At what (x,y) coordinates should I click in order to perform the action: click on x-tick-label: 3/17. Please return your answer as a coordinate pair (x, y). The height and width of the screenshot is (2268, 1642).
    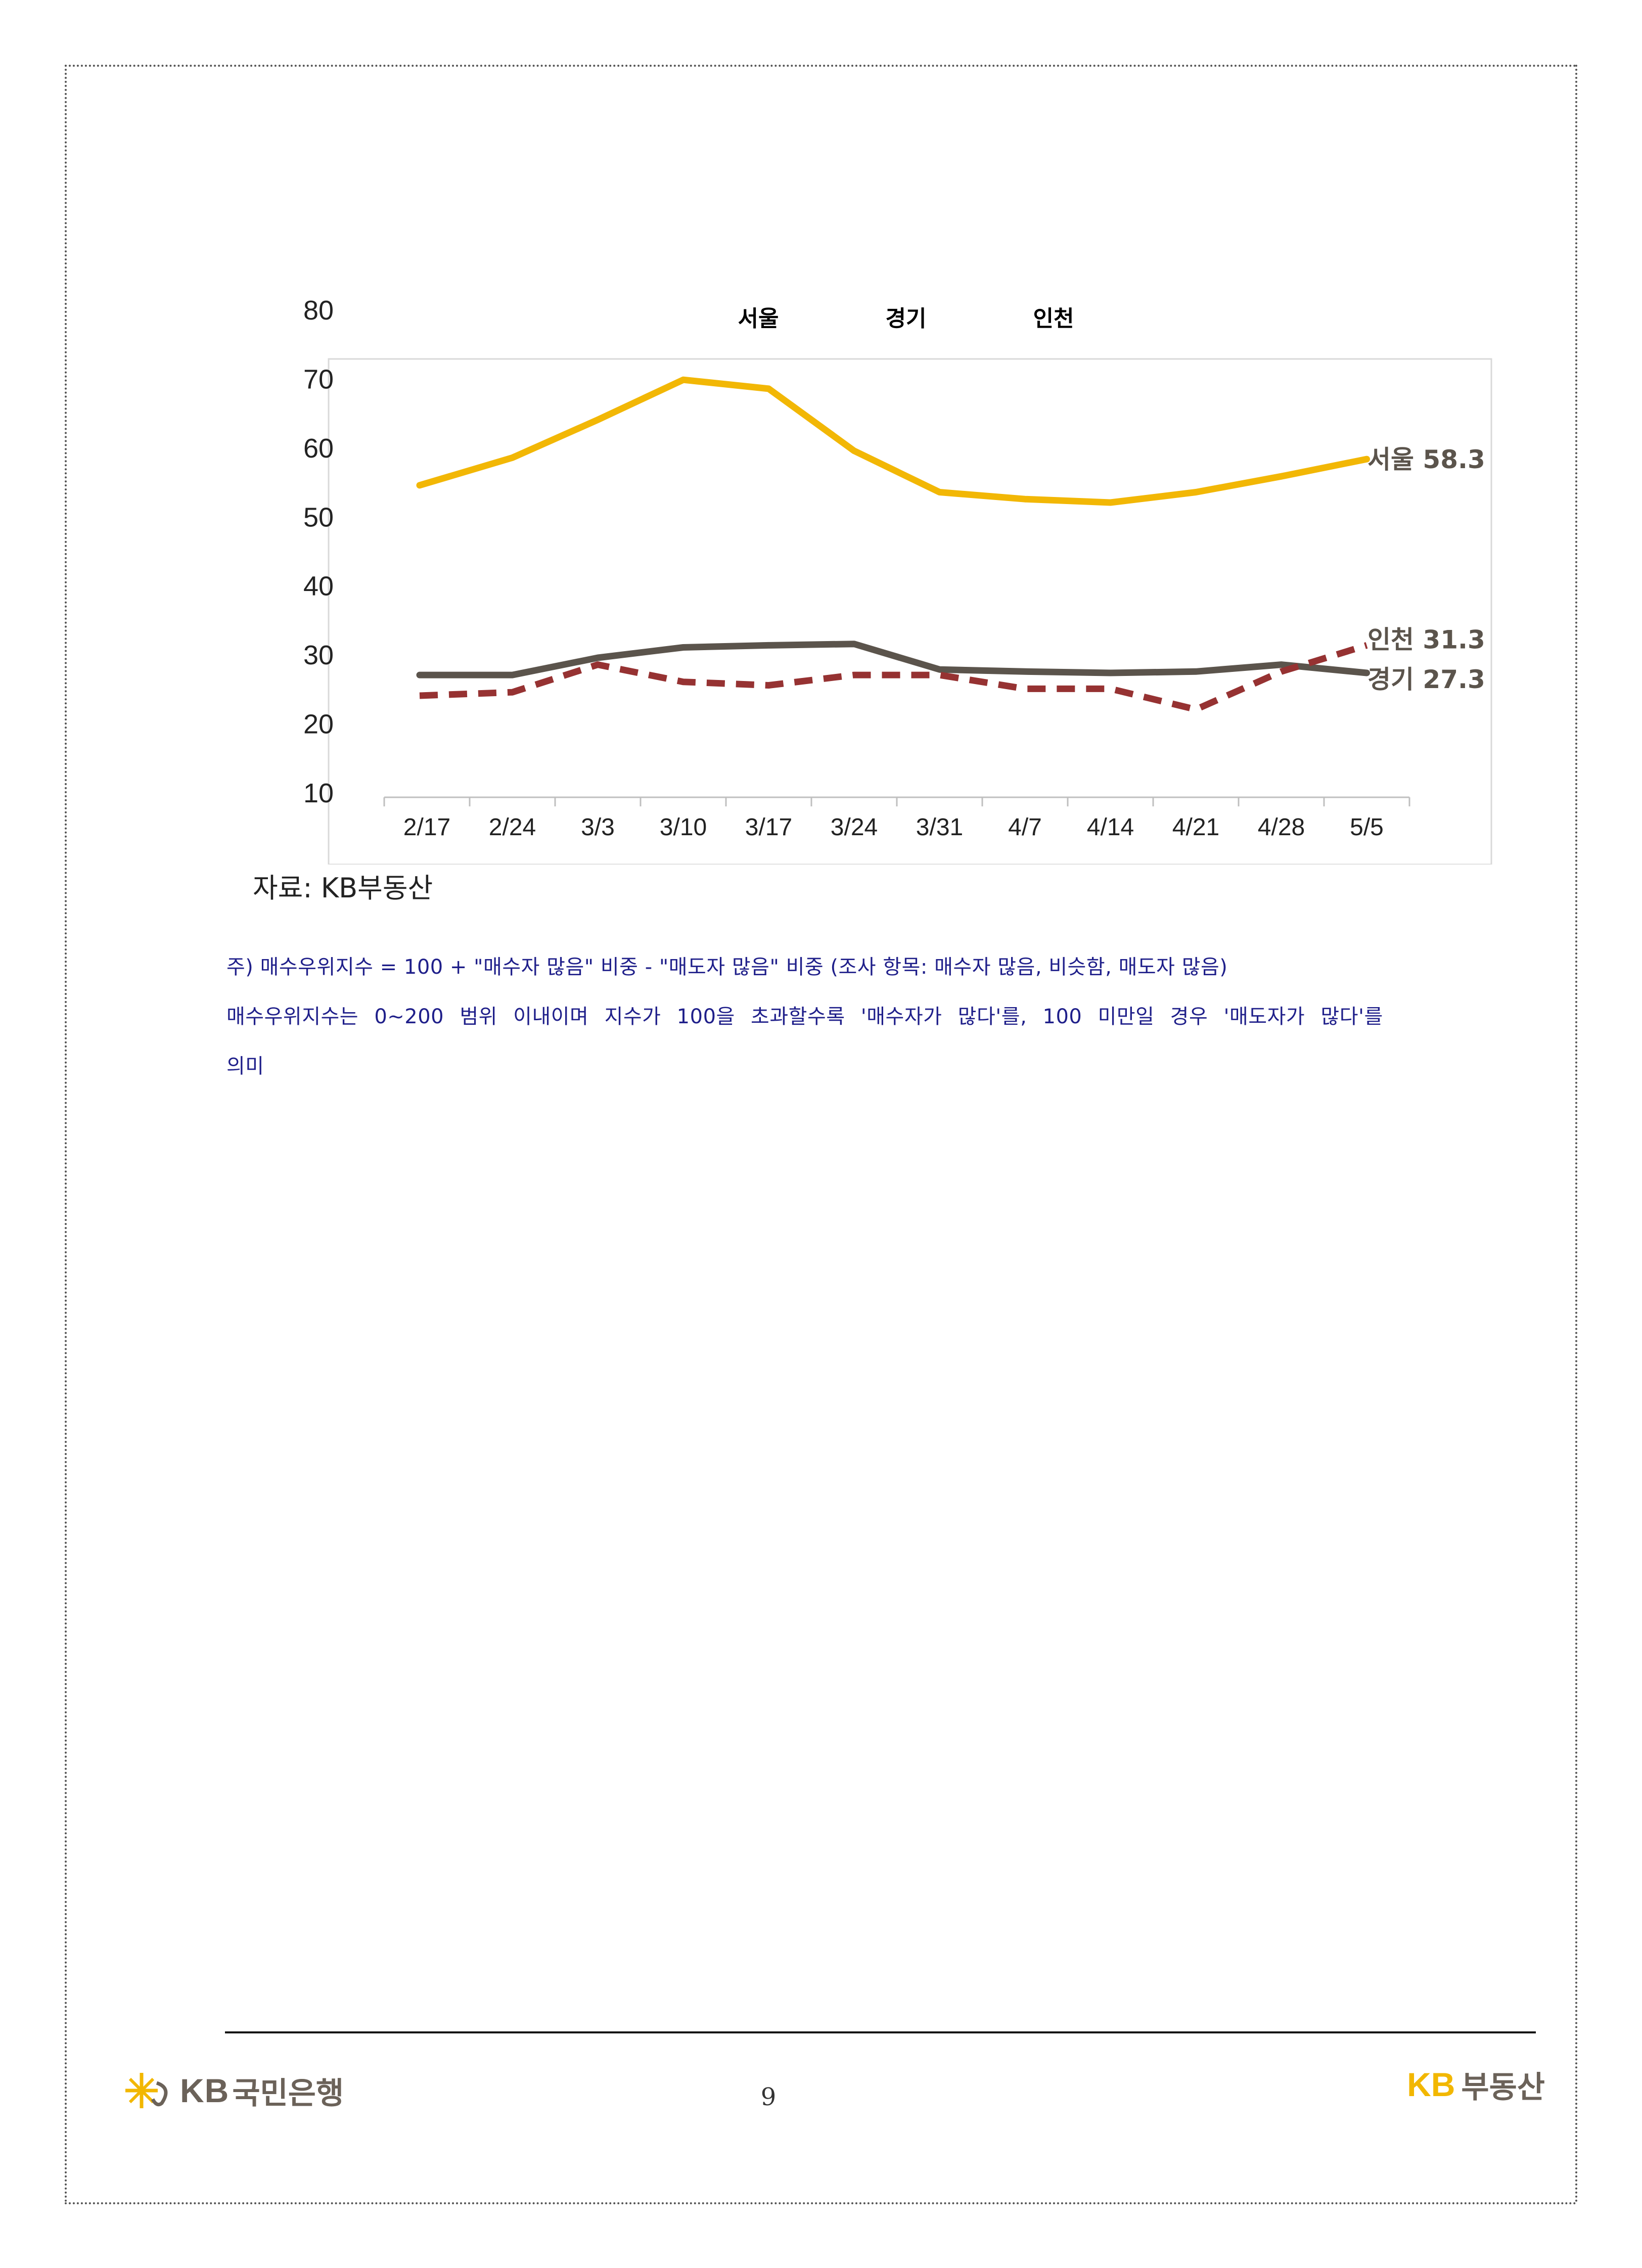
    Looking at the image, I should click on (768, 827).